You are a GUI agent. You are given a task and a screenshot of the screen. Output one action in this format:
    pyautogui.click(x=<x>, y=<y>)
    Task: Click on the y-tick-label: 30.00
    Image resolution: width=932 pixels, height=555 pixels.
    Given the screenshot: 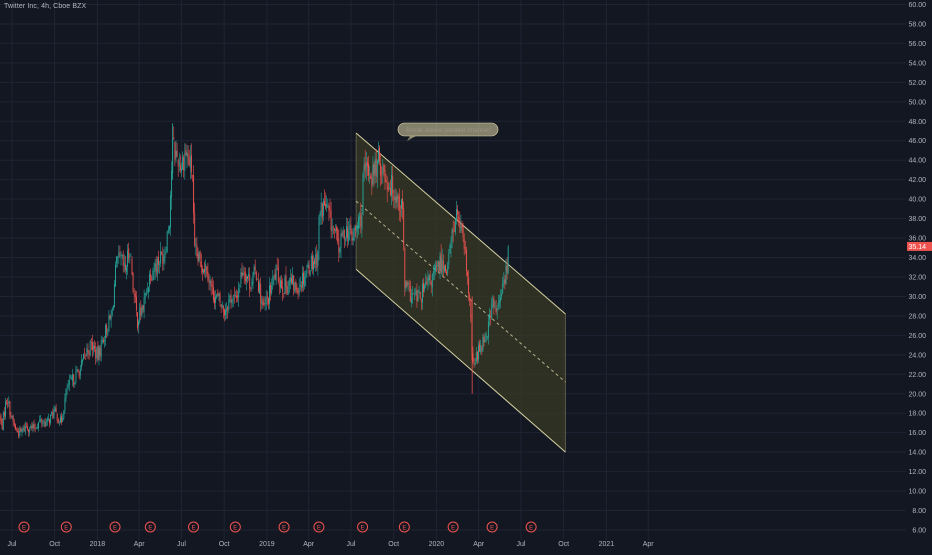 What is the action you would take?
    pyautogui.click(x=917, y=297)
    